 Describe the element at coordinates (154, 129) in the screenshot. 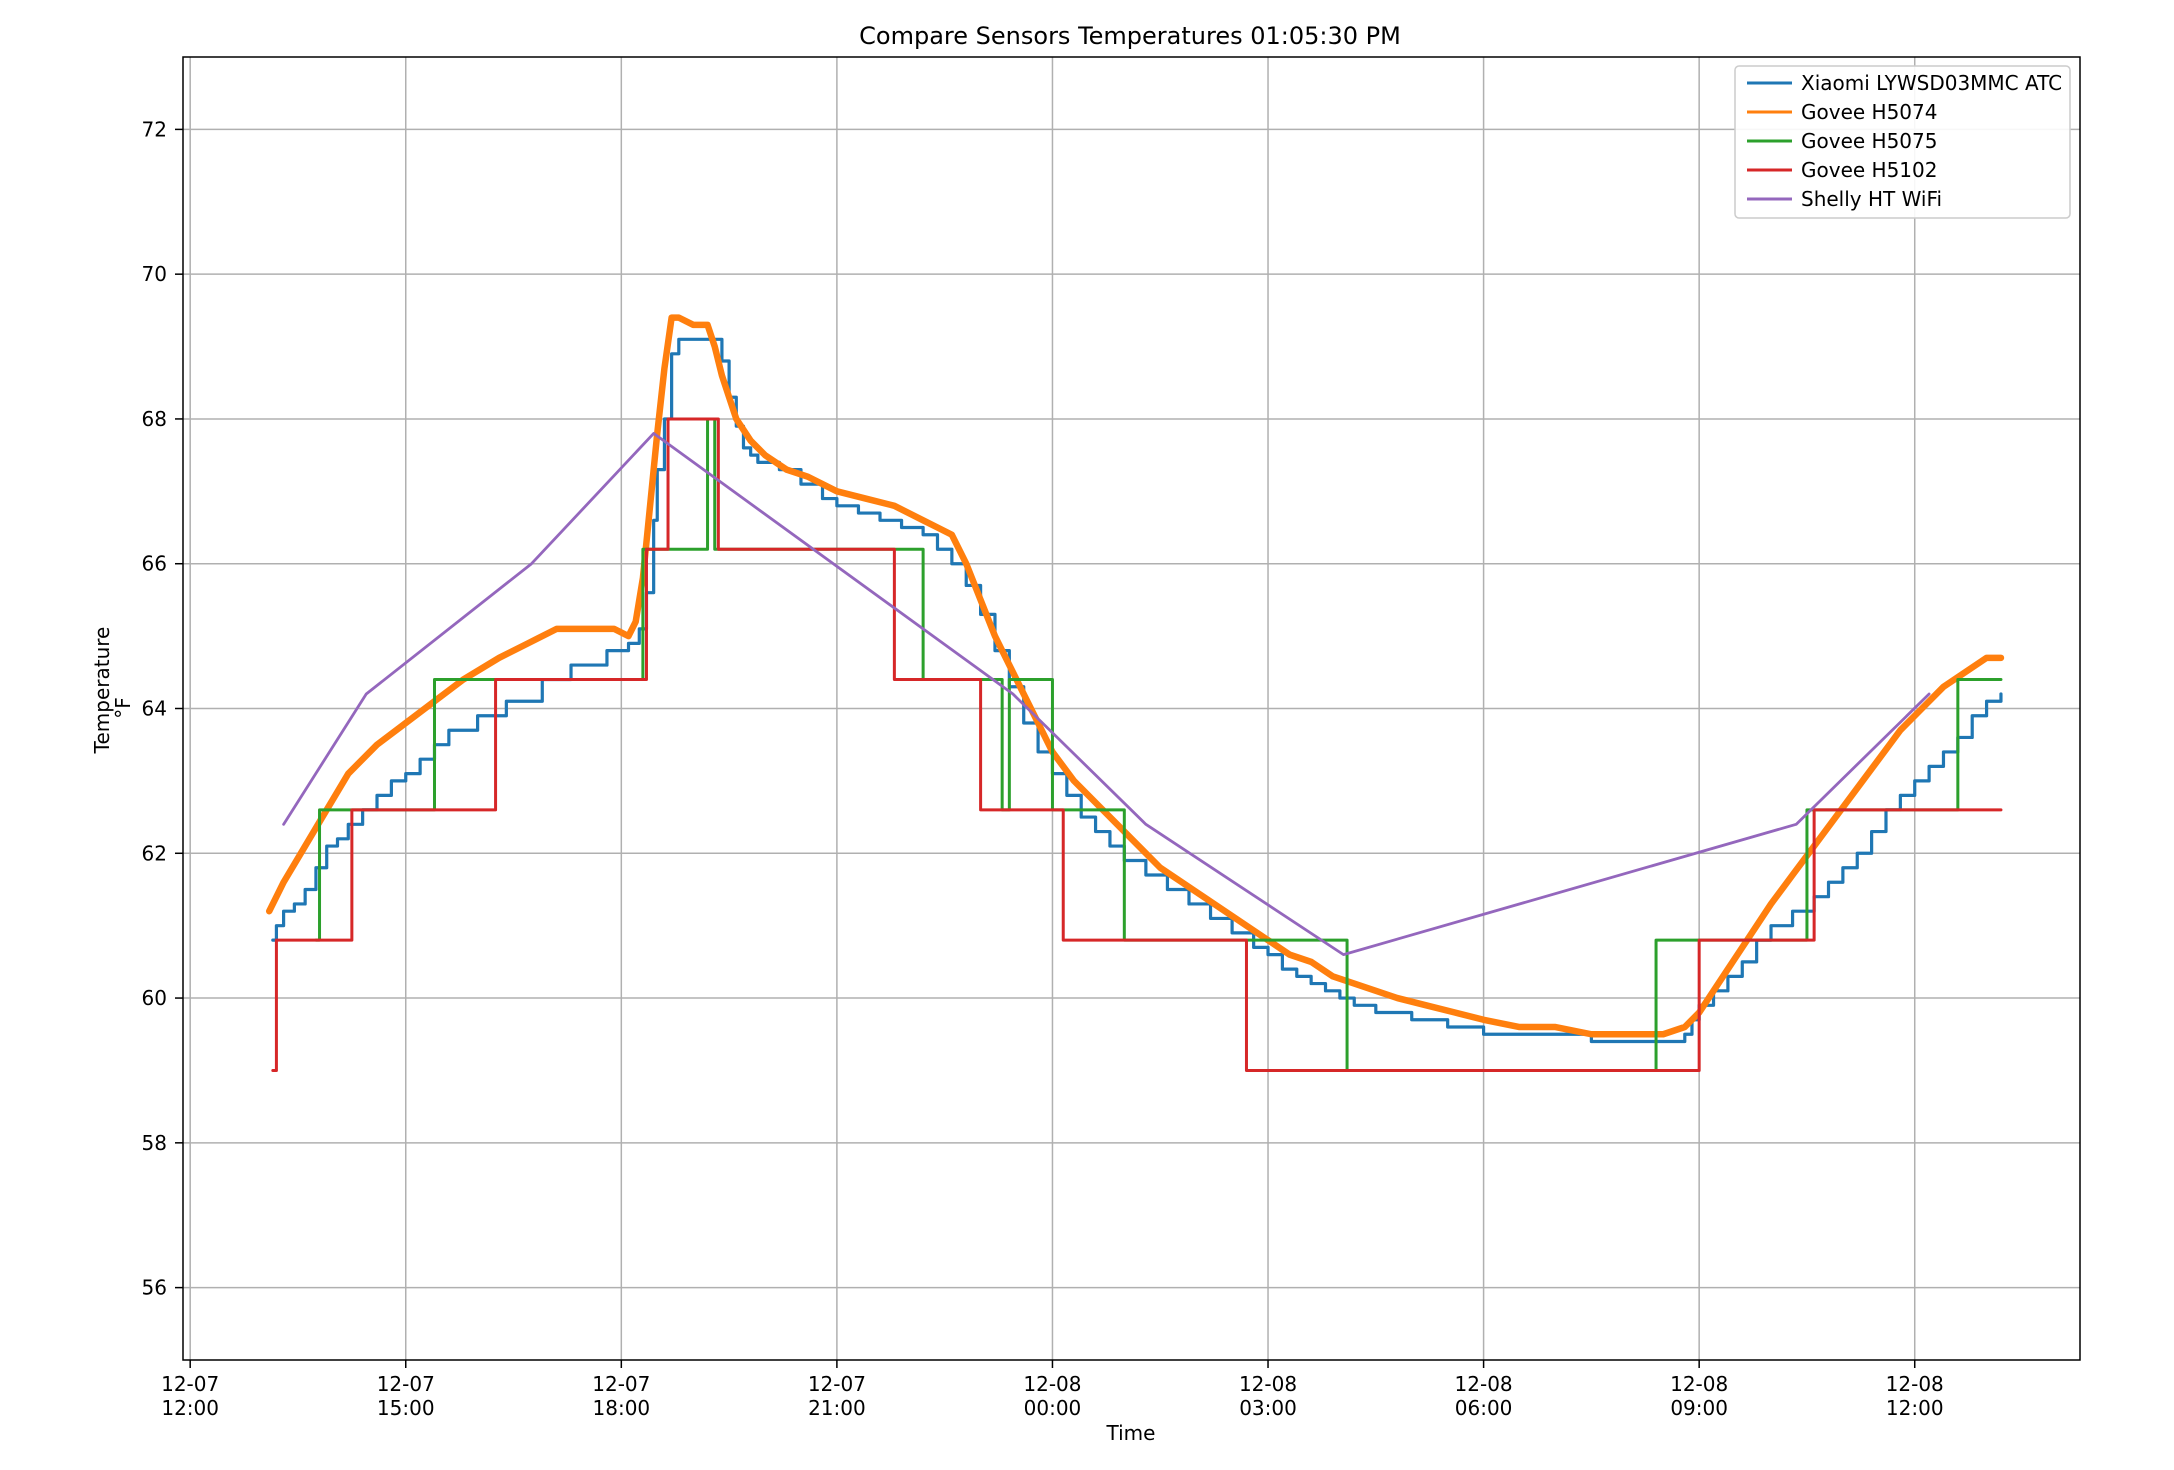

I see `y-tick-label: 72` at that location.